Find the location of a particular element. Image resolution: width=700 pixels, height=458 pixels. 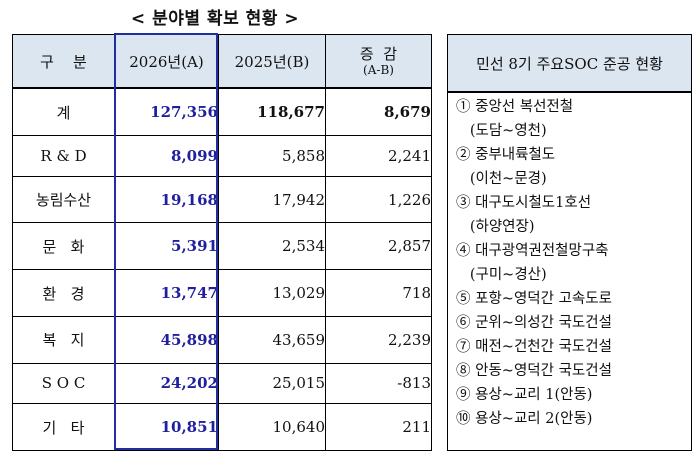

table-row: 환 경 13,747 13,029 718 is located at coordinates (222, 293).